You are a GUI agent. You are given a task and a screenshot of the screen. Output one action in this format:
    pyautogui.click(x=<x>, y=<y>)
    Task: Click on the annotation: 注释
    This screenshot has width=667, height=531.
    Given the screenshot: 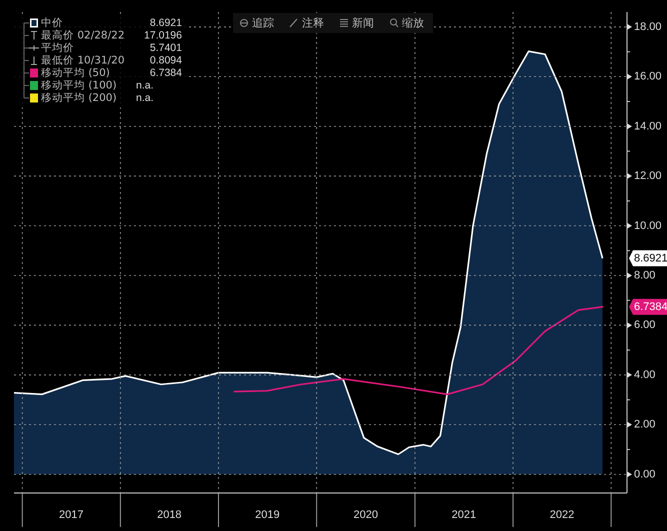 What is the action you would take?
    pyautogui.click(x=313, y=23)
    